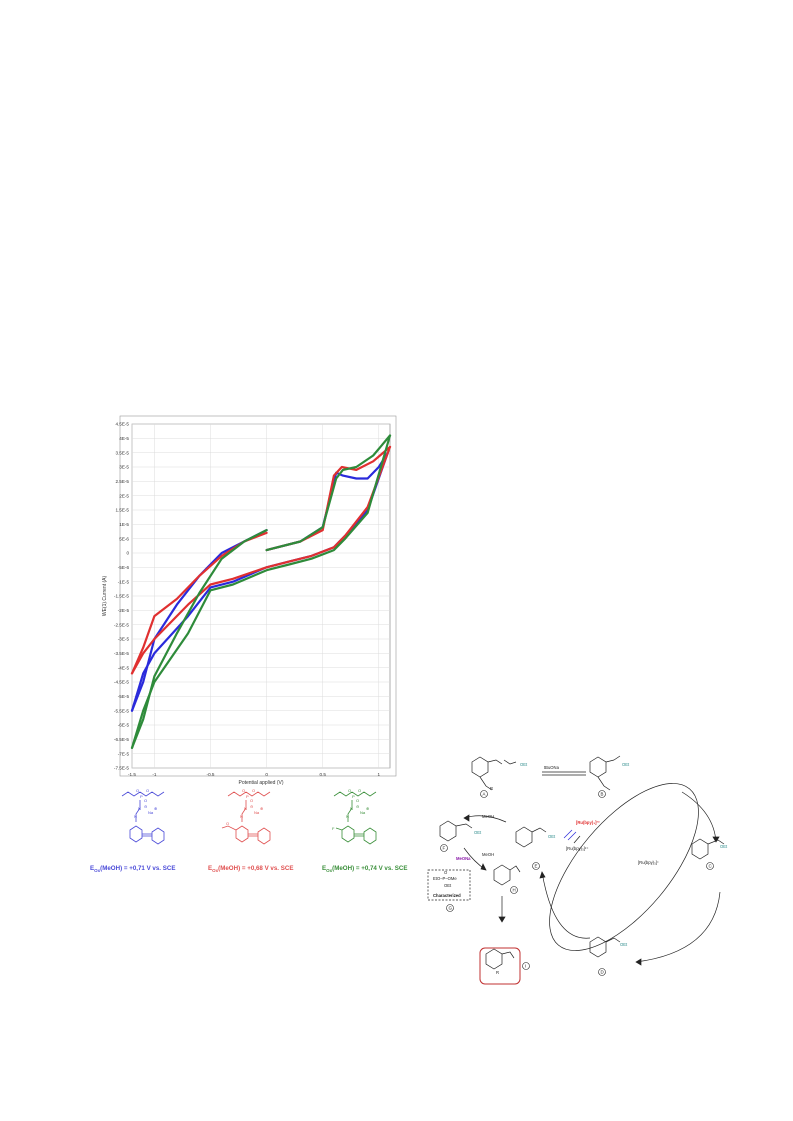  Describe the element at coordinates (710, 866) in the screenshot. I see `label-compound-C: C` at that location.